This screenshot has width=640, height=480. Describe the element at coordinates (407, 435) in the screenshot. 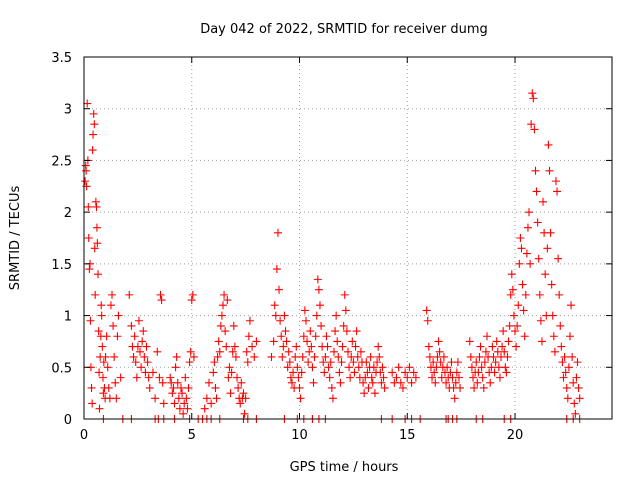

I see `x-tick-label: 15` at that location.